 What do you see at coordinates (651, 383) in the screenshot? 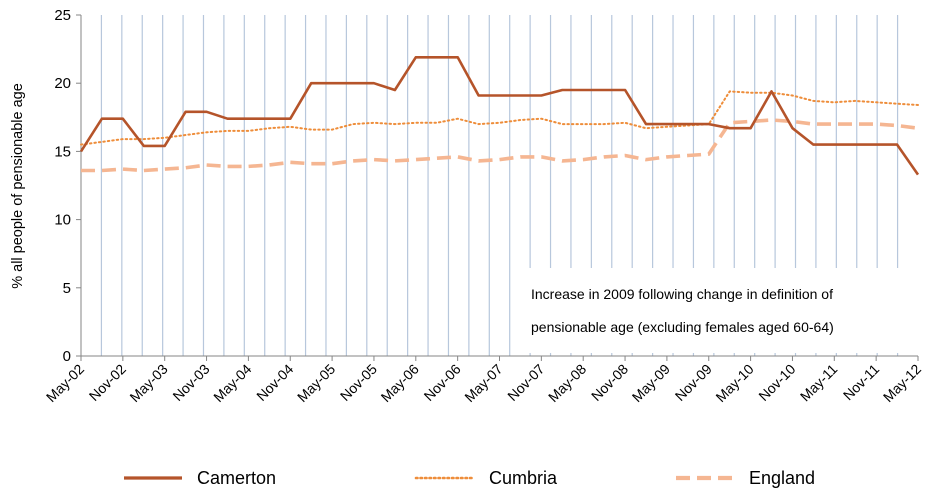
I see `x-tick-label: May-09` at bounding box center [651, 383].